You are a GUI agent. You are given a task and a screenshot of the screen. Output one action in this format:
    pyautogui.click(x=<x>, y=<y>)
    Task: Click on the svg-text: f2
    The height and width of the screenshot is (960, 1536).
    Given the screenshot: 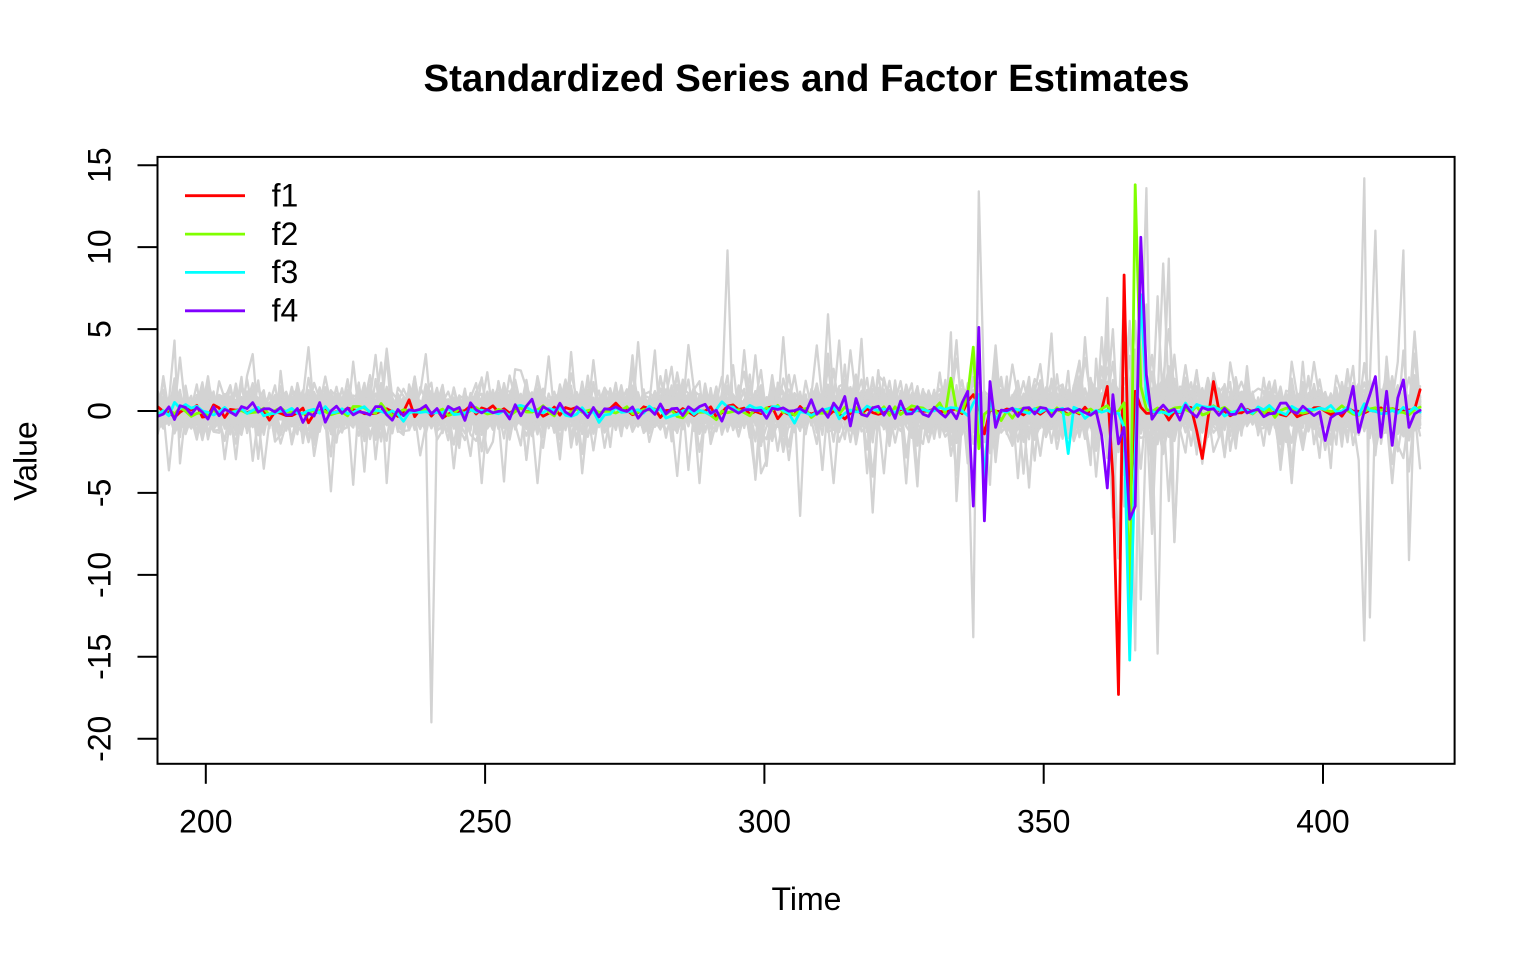 What is the action you would take?
    pyautogui.click(x=285, y=234)
    